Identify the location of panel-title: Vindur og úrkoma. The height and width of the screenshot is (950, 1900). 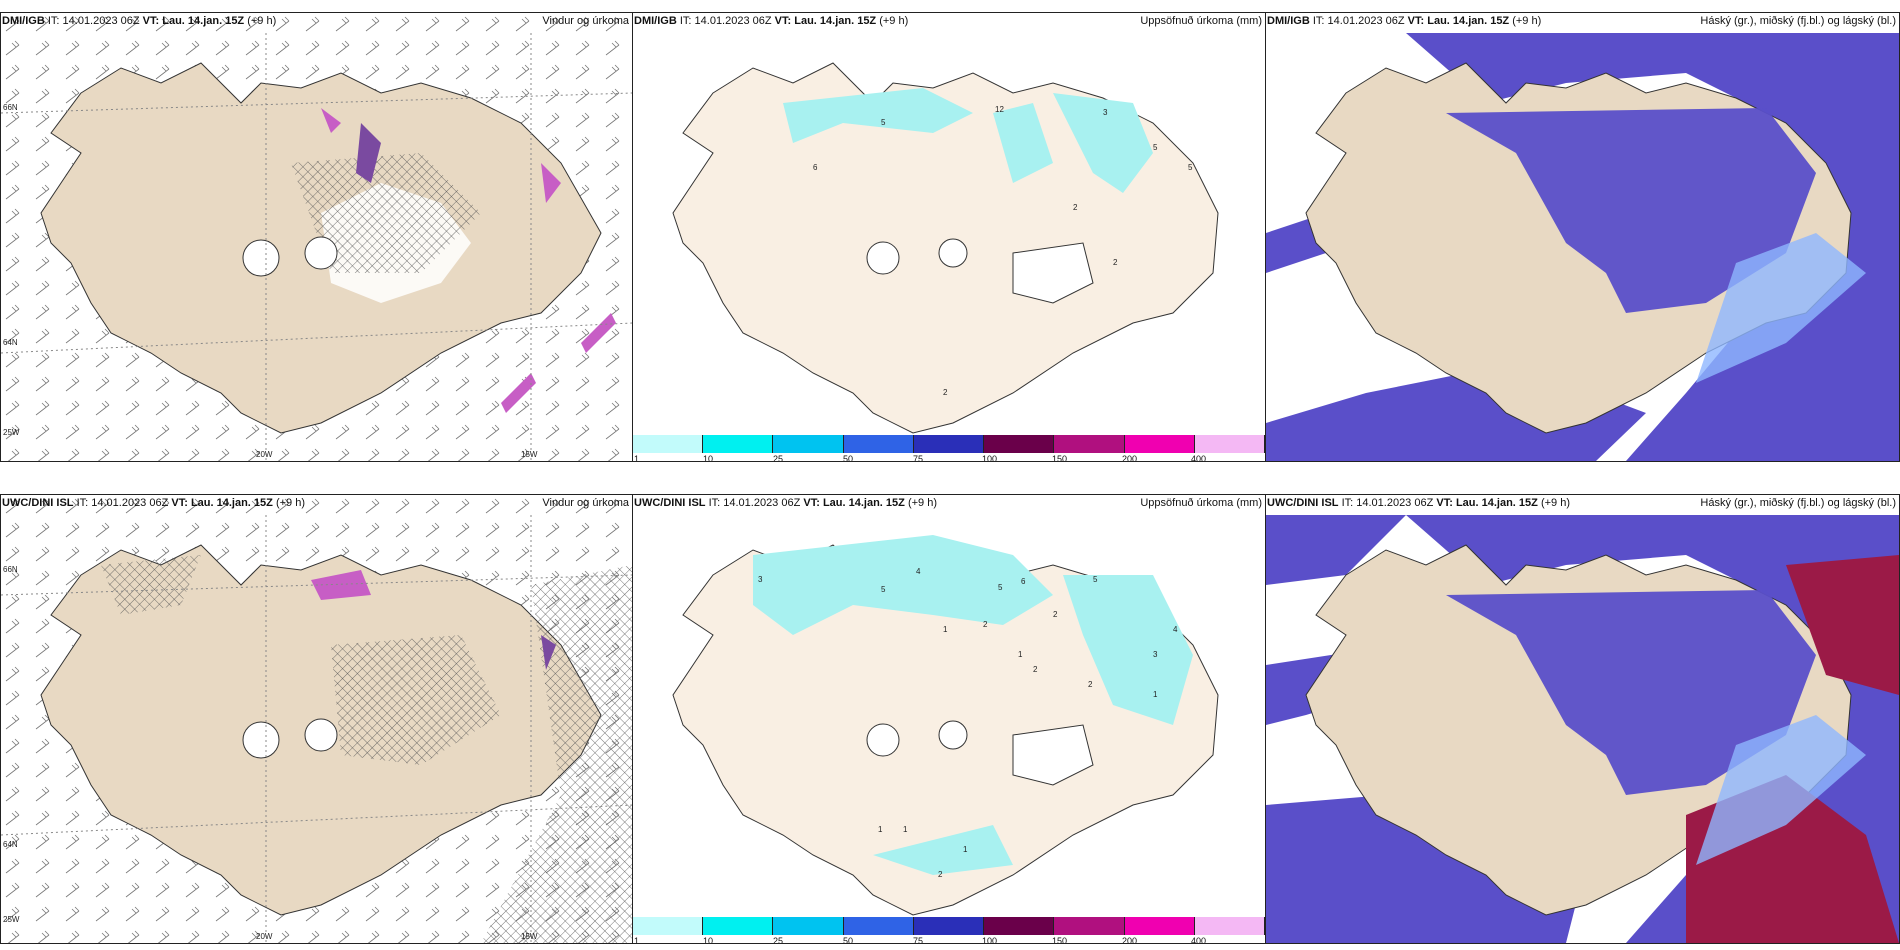
(585, 503).